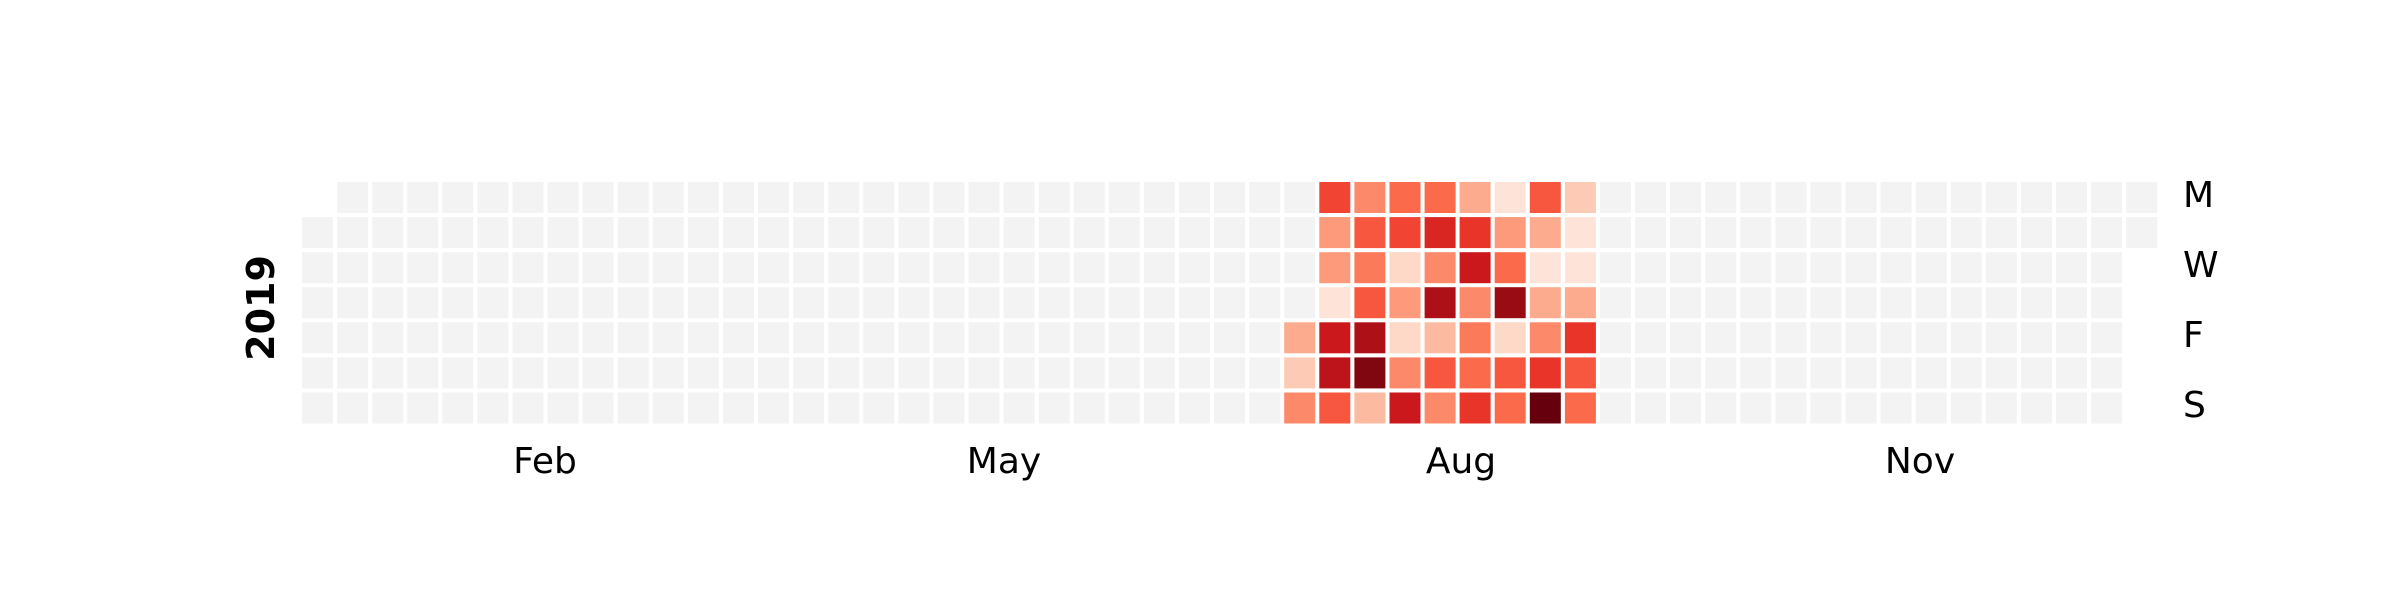 Image resolution: width=2400 pixels, height=600 pixels. I want to click on weekday-label-w: W, so click(2201, 265).